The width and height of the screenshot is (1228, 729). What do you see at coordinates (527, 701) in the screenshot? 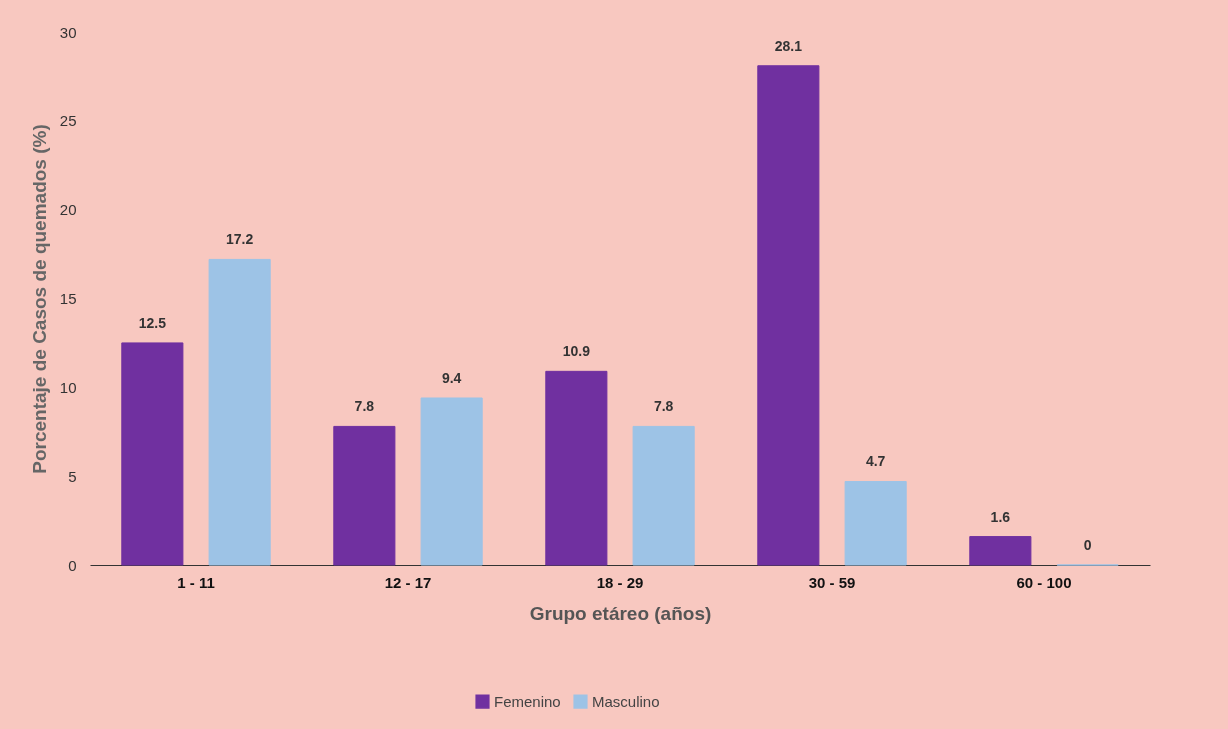
I see `legend-label: Femenino` at bounding box center [527, 701].